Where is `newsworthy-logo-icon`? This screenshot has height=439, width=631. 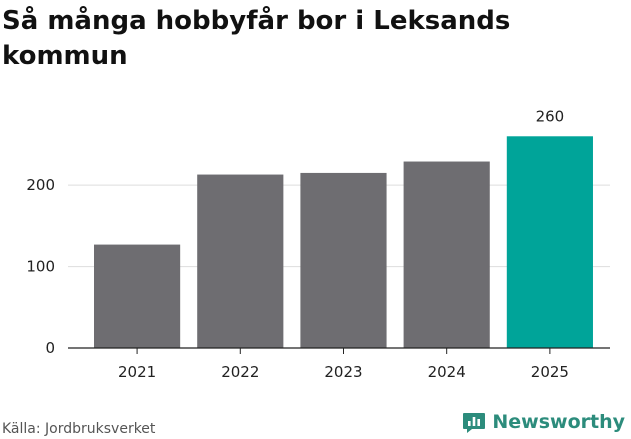 newsworthy-logo-icon is located at coordinates (474, 423).